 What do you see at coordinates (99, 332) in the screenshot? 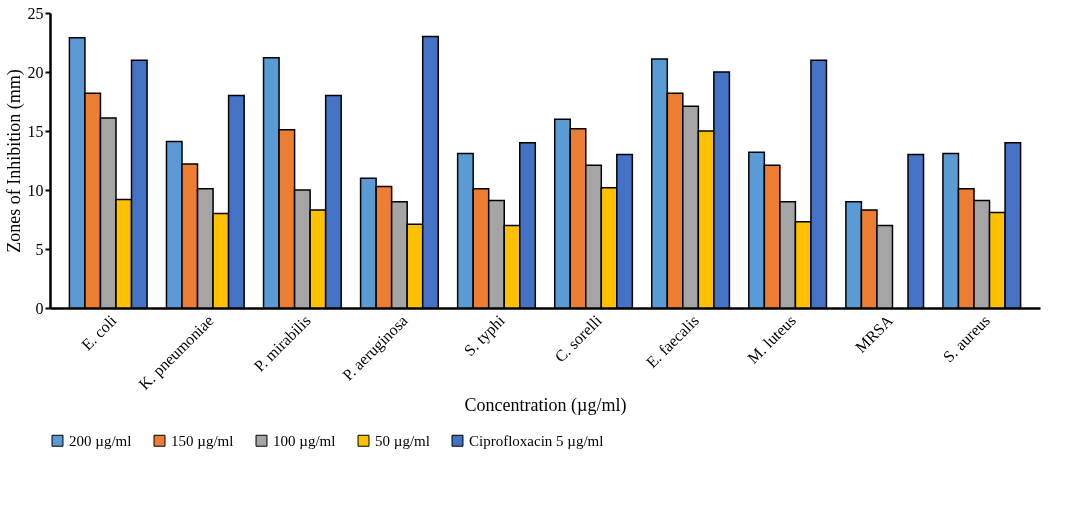
I see `x-tick-label: E. coli` at bounding box center [99, 332].